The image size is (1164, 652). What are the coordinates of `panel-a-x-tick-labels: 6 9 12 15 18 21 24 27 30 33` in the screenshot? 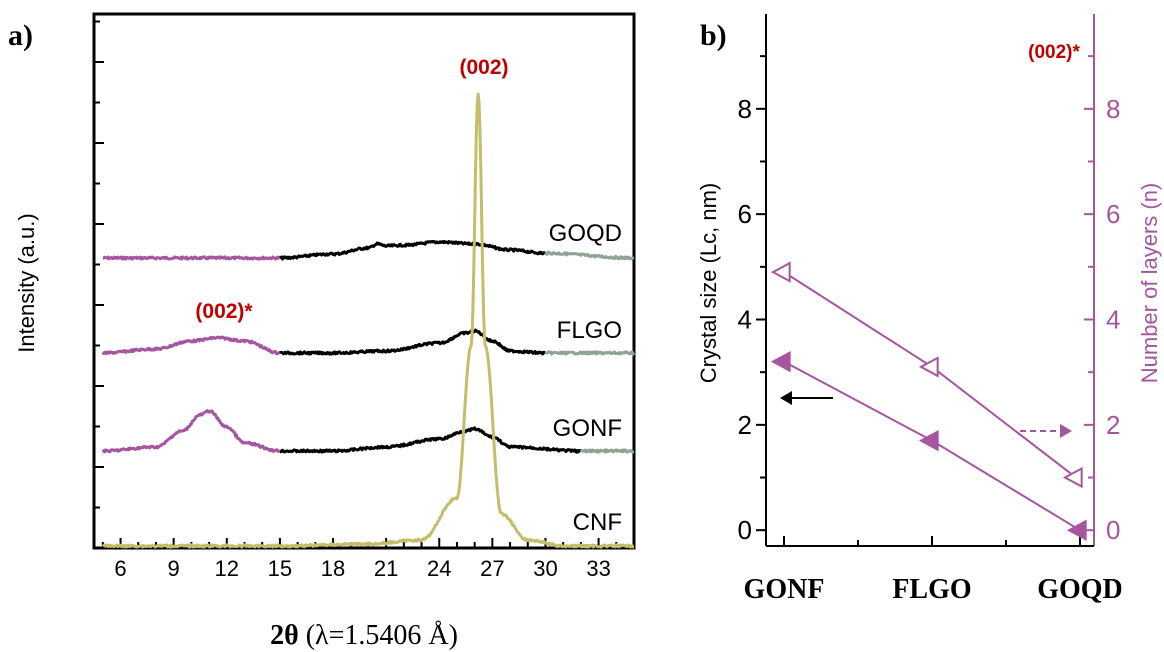 It's located at (362, 568).